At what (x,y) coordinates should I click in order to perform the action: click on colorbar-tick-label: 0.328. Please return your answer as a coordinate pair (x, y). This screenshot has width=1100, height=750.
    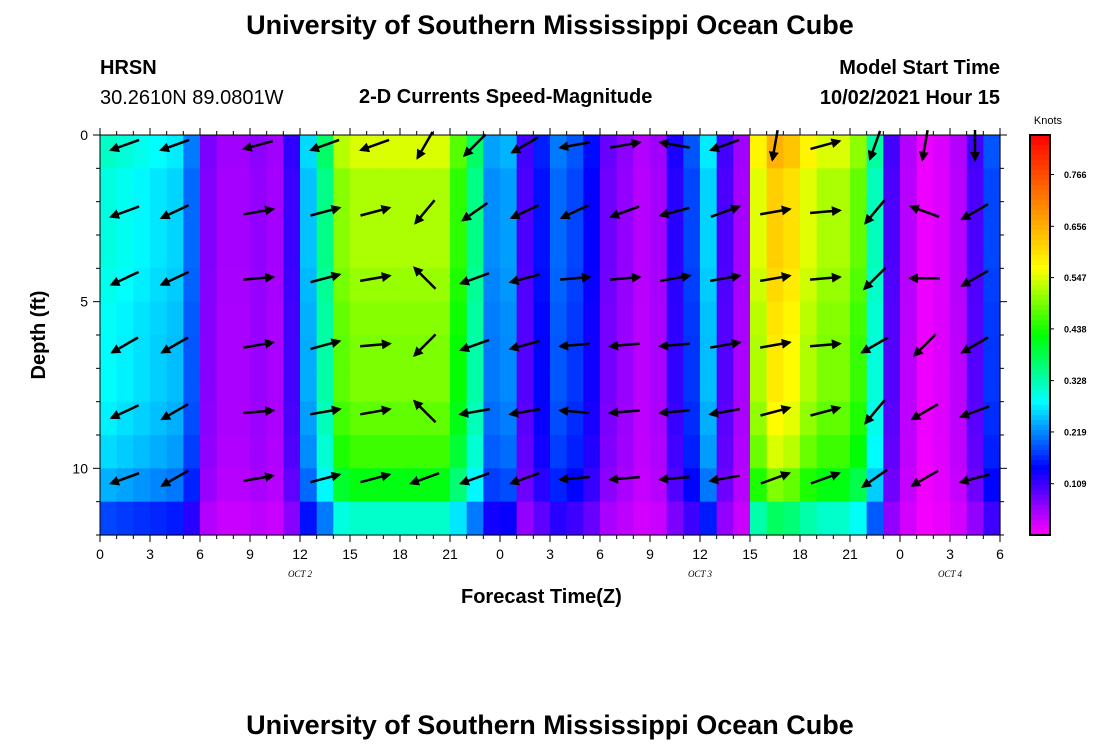
    Looking at the image, I should click on (1075, 381).